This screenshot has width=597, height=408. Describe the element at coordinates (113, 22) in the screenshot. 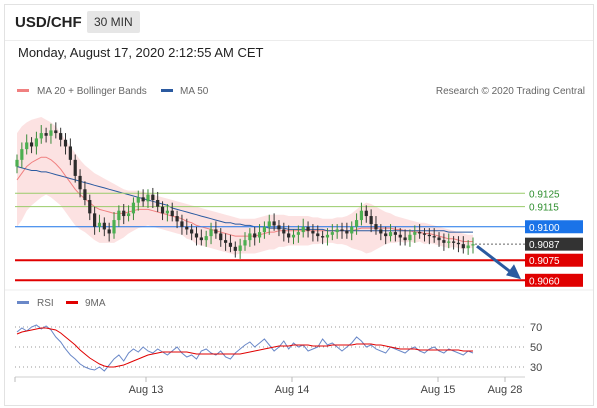

I see `timeframe-button: 30 MIN` at that location.